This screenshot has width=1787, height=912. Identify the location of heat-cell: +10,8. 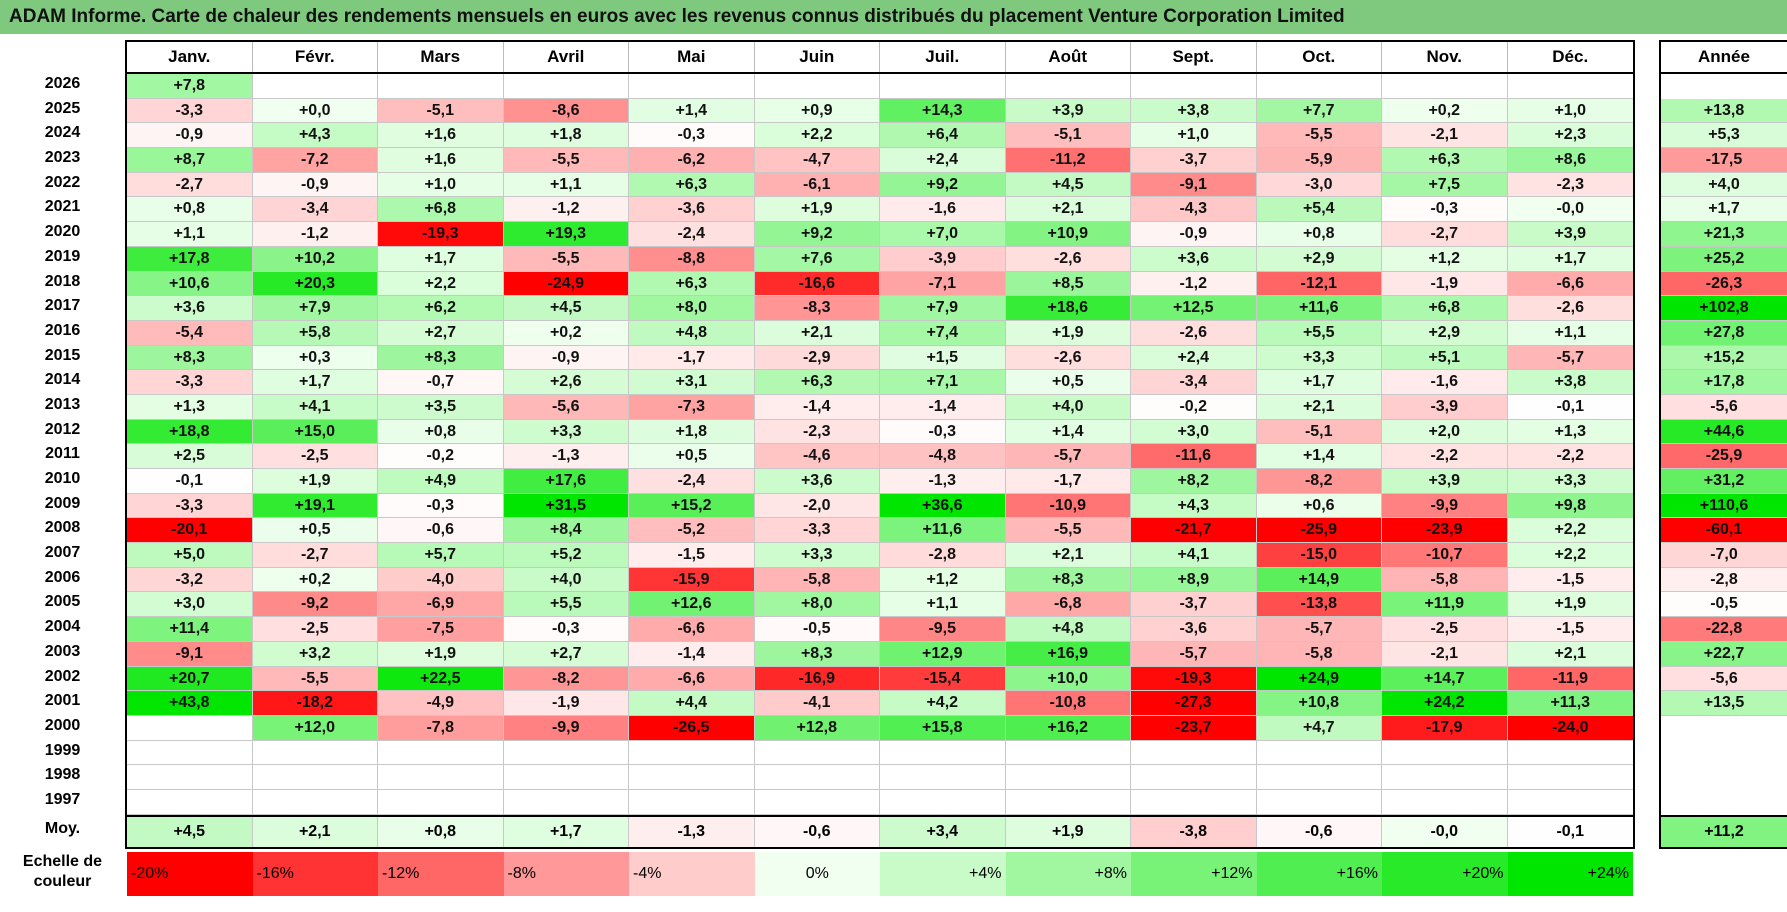
(1319, 703).